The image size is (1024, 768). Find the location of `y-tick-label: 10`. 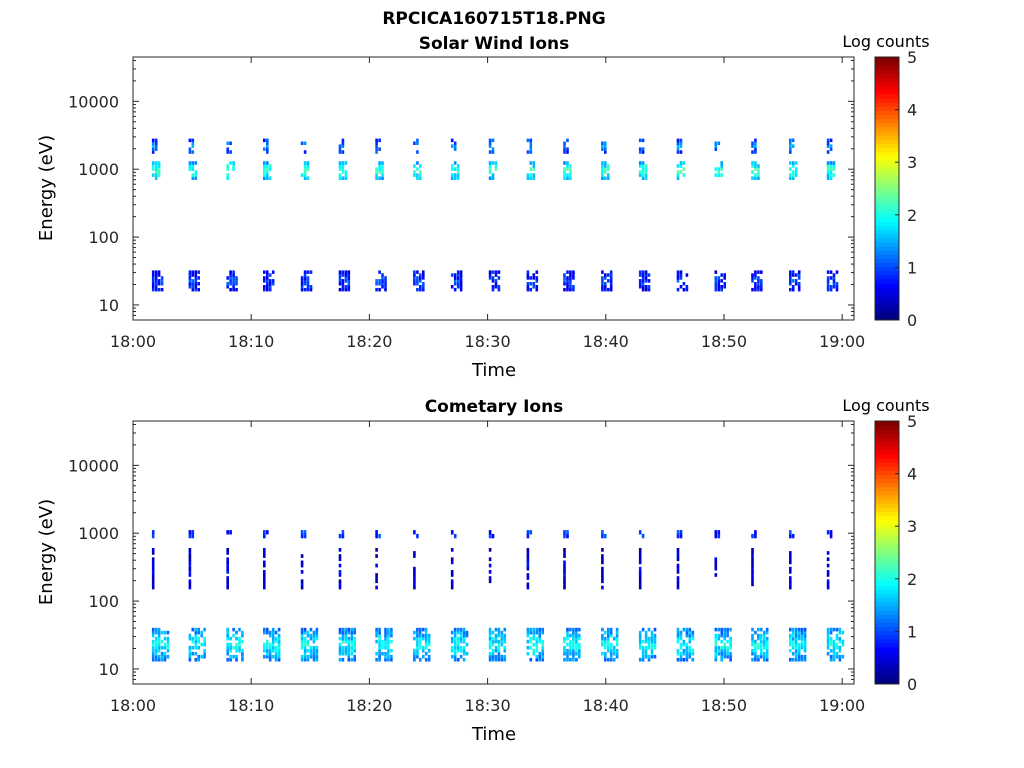

y-tick-label: 10 is located at coordinates (109, 669).